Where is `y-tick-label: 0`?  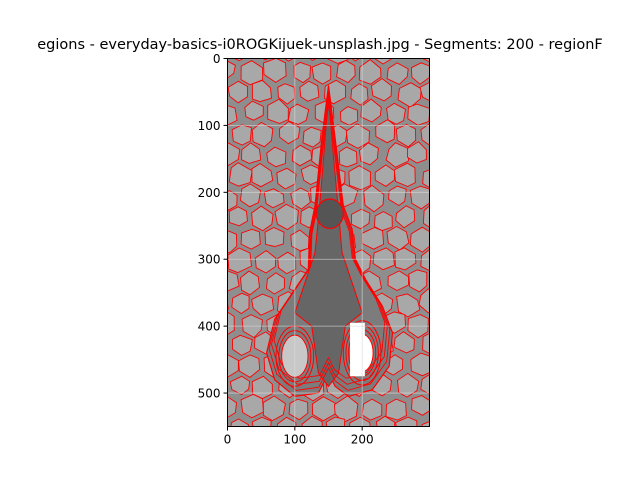
y-tick-label: 0 is located at coordinates (217, 59).